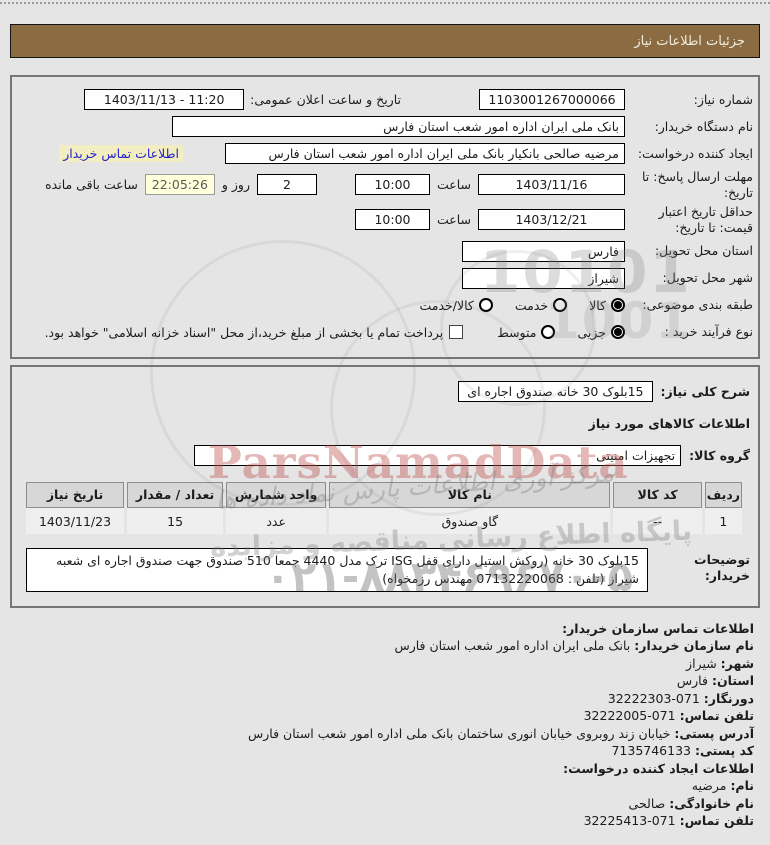  What do you see at coordinates (709, 786) in the screenshot?
I see `creator-firstname-value: مرضیه` at bounding box center [709, 786].